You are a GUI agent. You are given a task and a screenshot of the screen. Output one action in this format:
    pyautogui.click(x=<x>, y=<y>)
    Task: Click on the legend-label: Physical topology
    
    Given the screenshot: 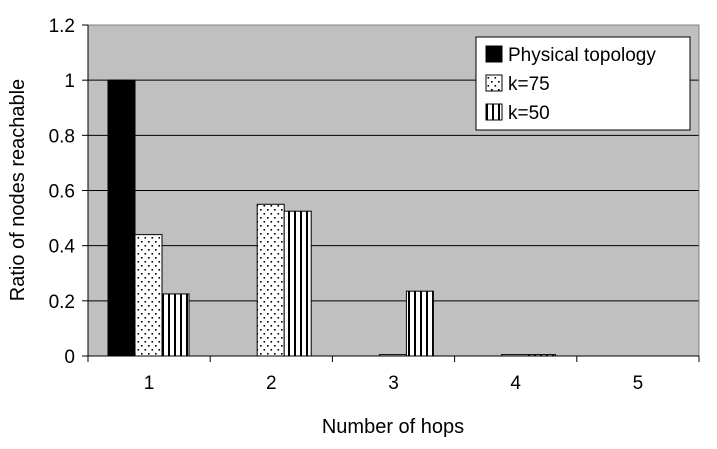 What is the action you would take?
    pyautogui.click(x=582, y=55)
    